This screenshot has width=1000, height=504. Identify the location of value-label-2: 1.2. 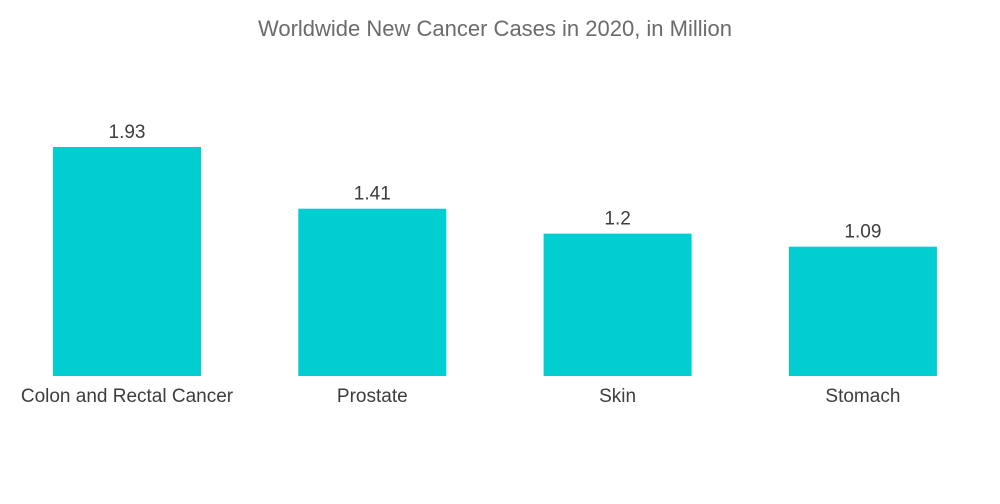
(617, 219).